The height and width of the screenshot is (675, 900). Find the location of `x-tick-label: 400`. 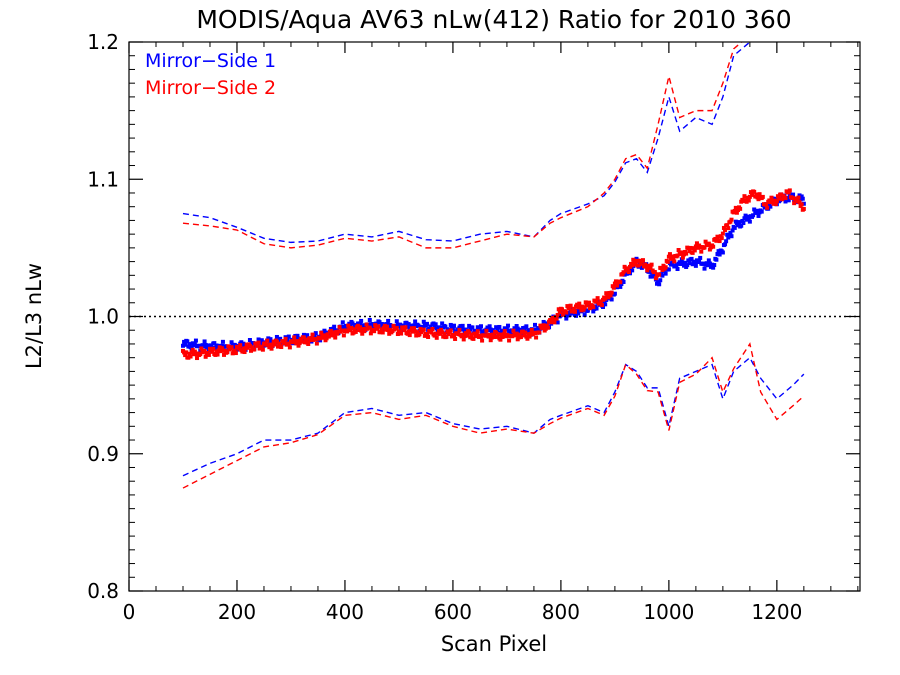

x-tick-label: 400 is located at coordinates (345, 612).